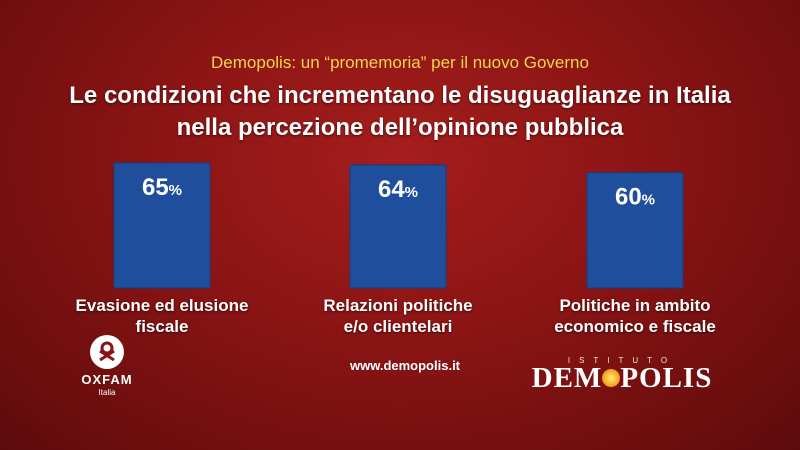 This screenshot has width=800, height=450. Describe the element at coordinates (162, 316) in the screenshot. I see `category-label-1: Evasione ed elusione fiscale` at that location.